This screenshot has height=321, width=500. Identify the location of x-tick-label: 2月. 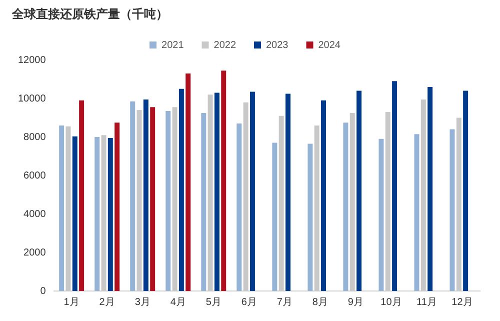
(107, 302).